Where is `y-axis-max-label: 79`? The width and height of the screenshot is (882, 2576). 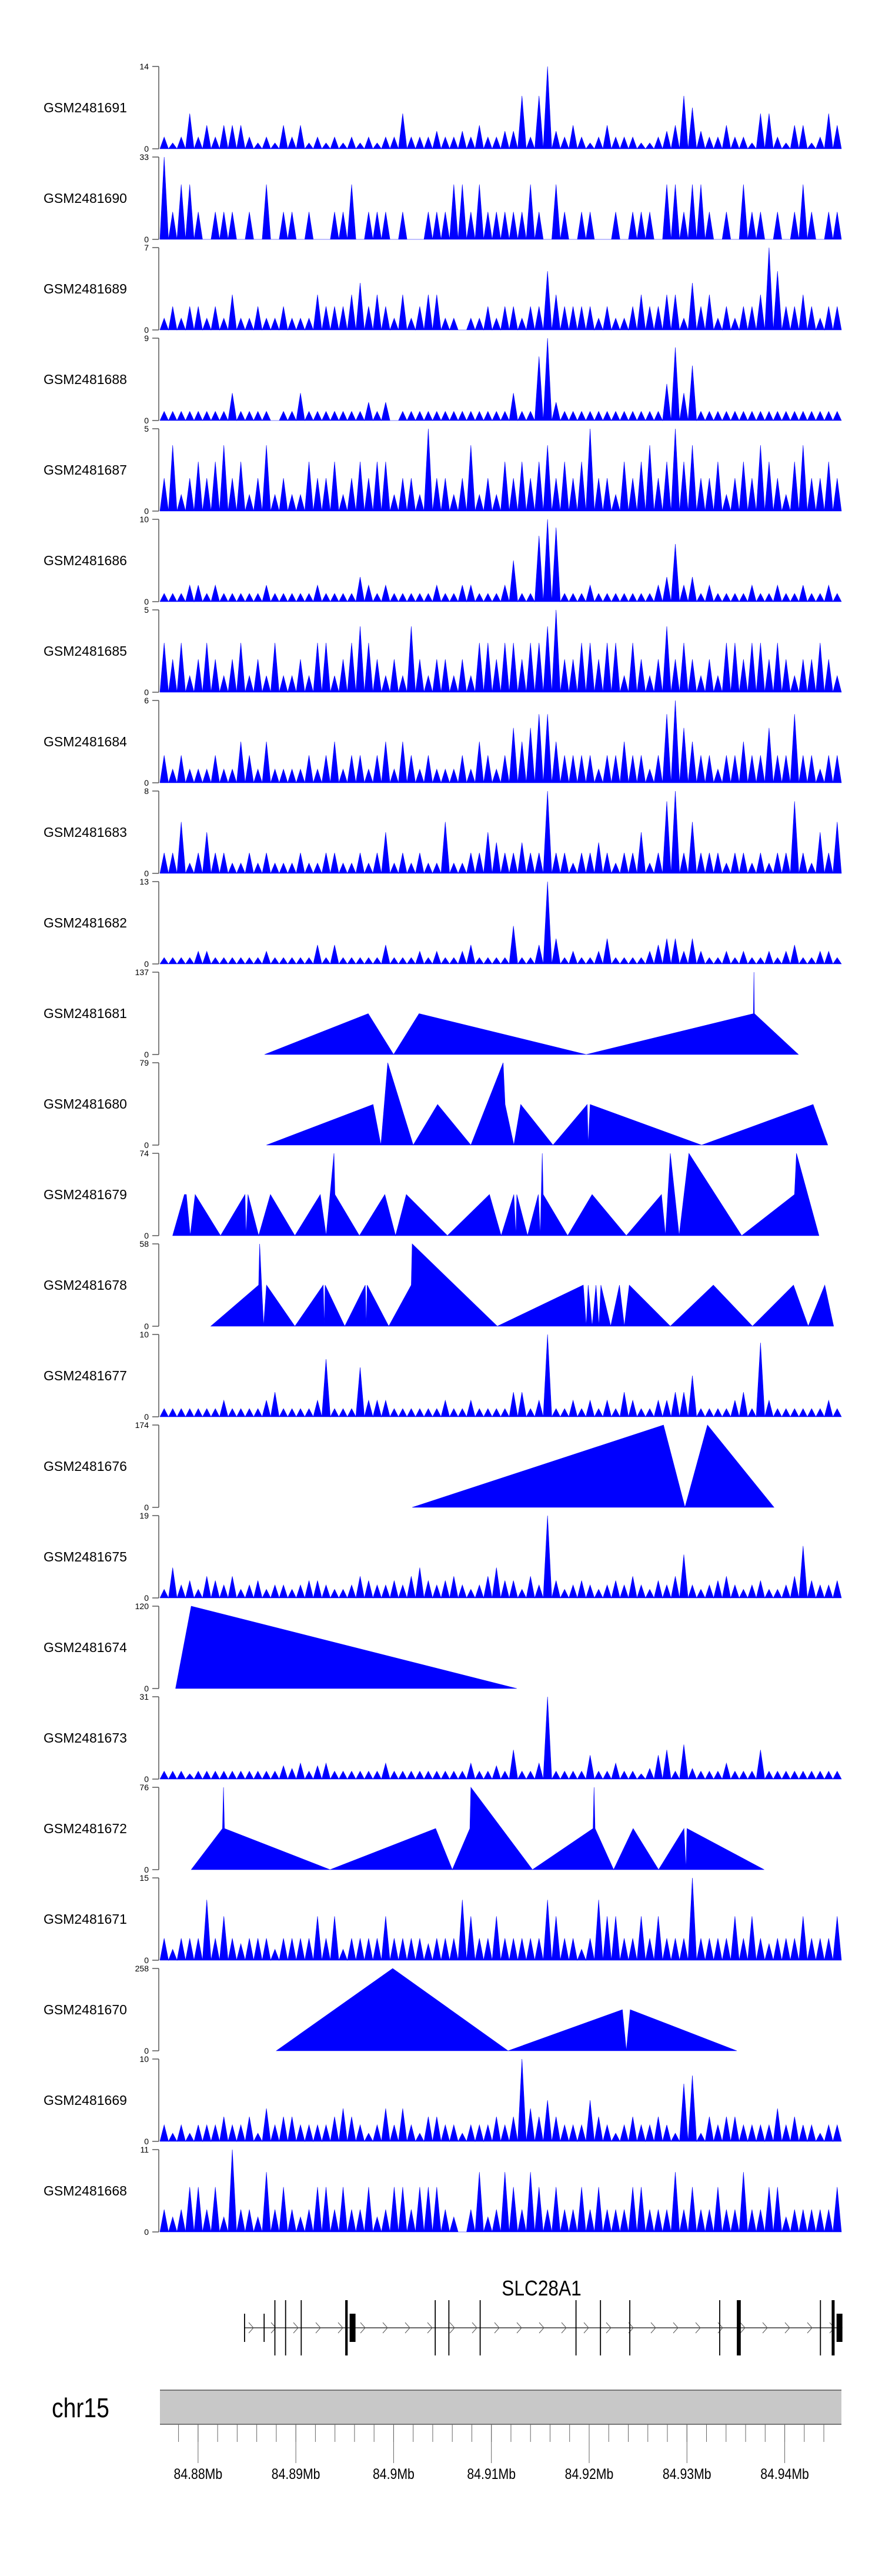
y-axis-max-label: 79 is located at coordinates (144, 1062).